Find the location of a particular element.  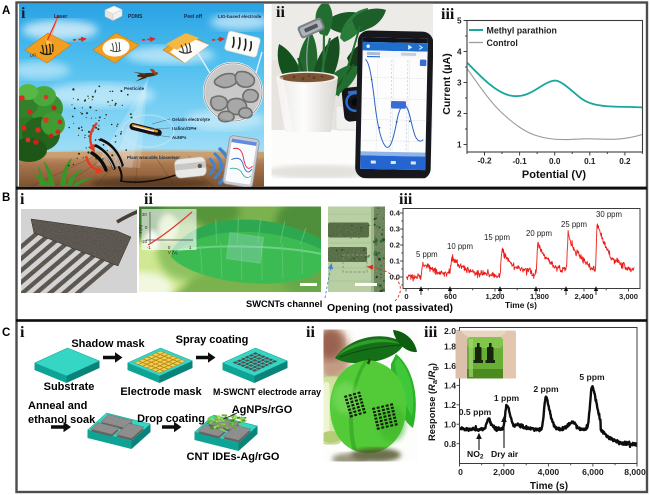

svg-text: 1.4 is located at coordinates (450, 386).